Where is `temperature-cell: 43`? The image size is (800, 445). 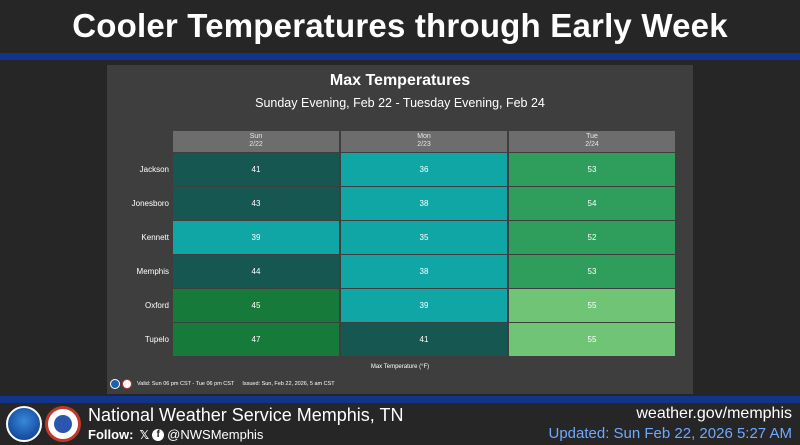 temperature-cell: 43 is located at coordinates (256, 203).